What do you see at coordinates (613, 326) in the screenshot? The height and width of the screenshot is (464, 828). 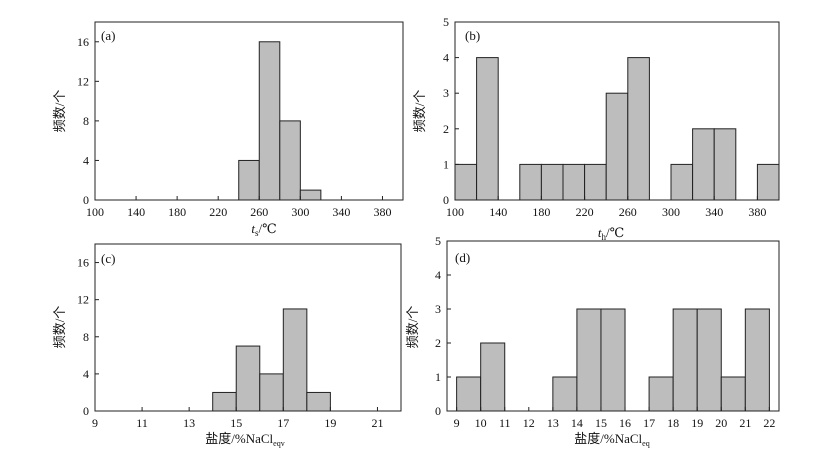 I see `panel-d-plot-frame` at bounding box center [613, 326].